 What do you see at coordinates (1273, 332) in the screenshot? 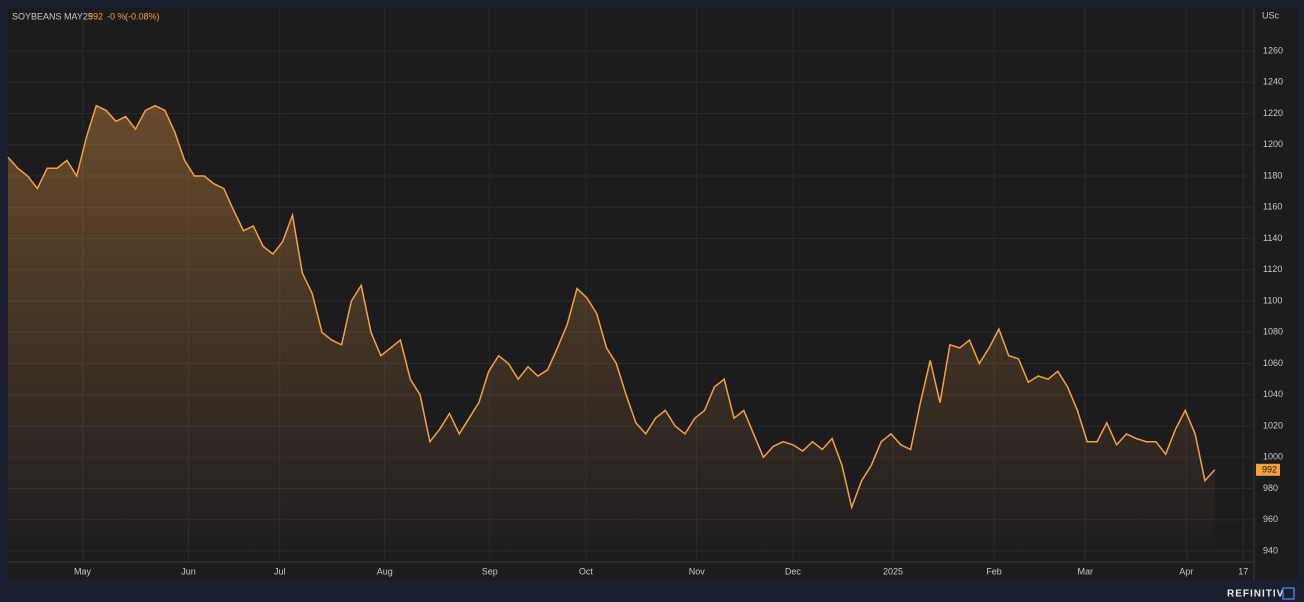
I see `y-tick-label: 1080` at bounding box center [1273, 332].